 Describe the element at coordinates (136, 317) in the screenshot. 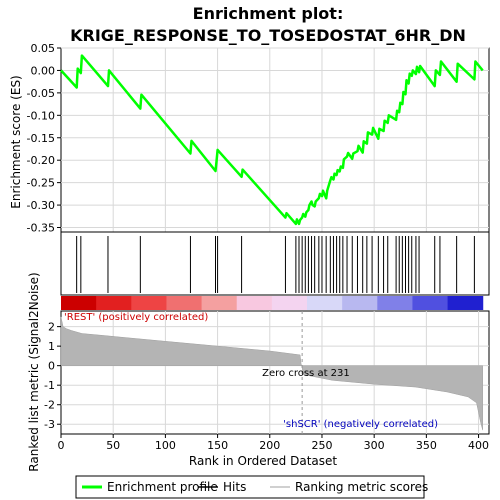

I see `positive-correlation-label: 'REST' (positively correlated)` at that location.